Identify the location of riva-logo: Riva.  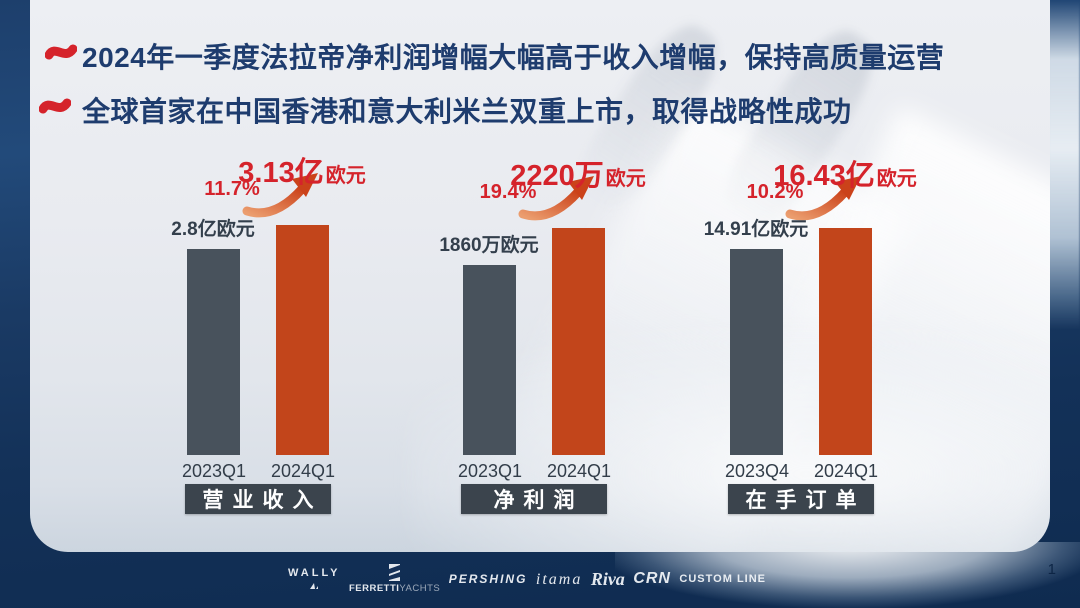
(607, 579).